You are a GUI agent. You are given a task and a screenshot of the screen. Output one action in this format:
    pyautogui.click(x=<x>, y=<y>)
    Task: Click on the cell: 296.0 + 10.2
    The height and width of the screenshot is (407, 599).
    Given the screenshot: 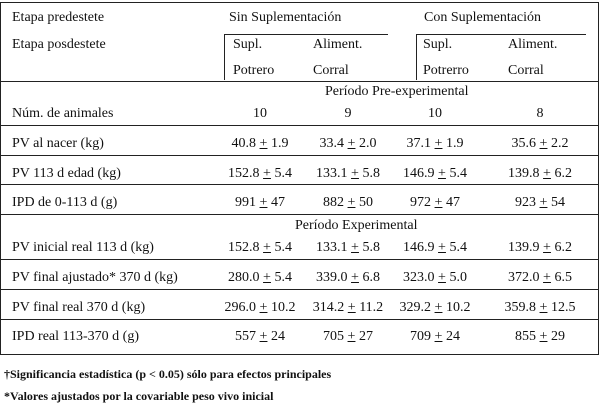 What is the action you would take?
    pyautogui.click(x=260, y=307)
    